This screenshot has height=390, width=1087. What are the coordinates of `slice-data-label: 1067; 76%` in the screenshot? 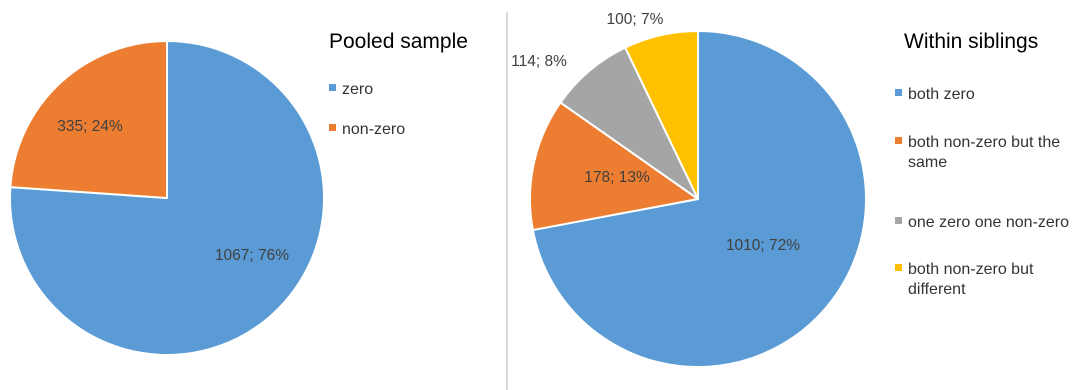 It's located at (252, 255).